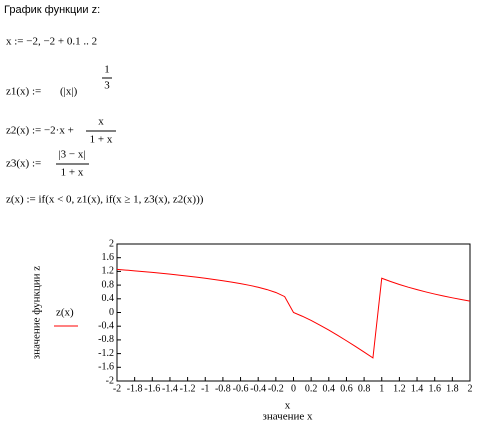 The height and width of the screenshot is (430, 487). Describe the element at coordinates (51, 42) in the screenshot. I see `formula-x: x := −2, −2 + 0.1 .. 2` at that location.